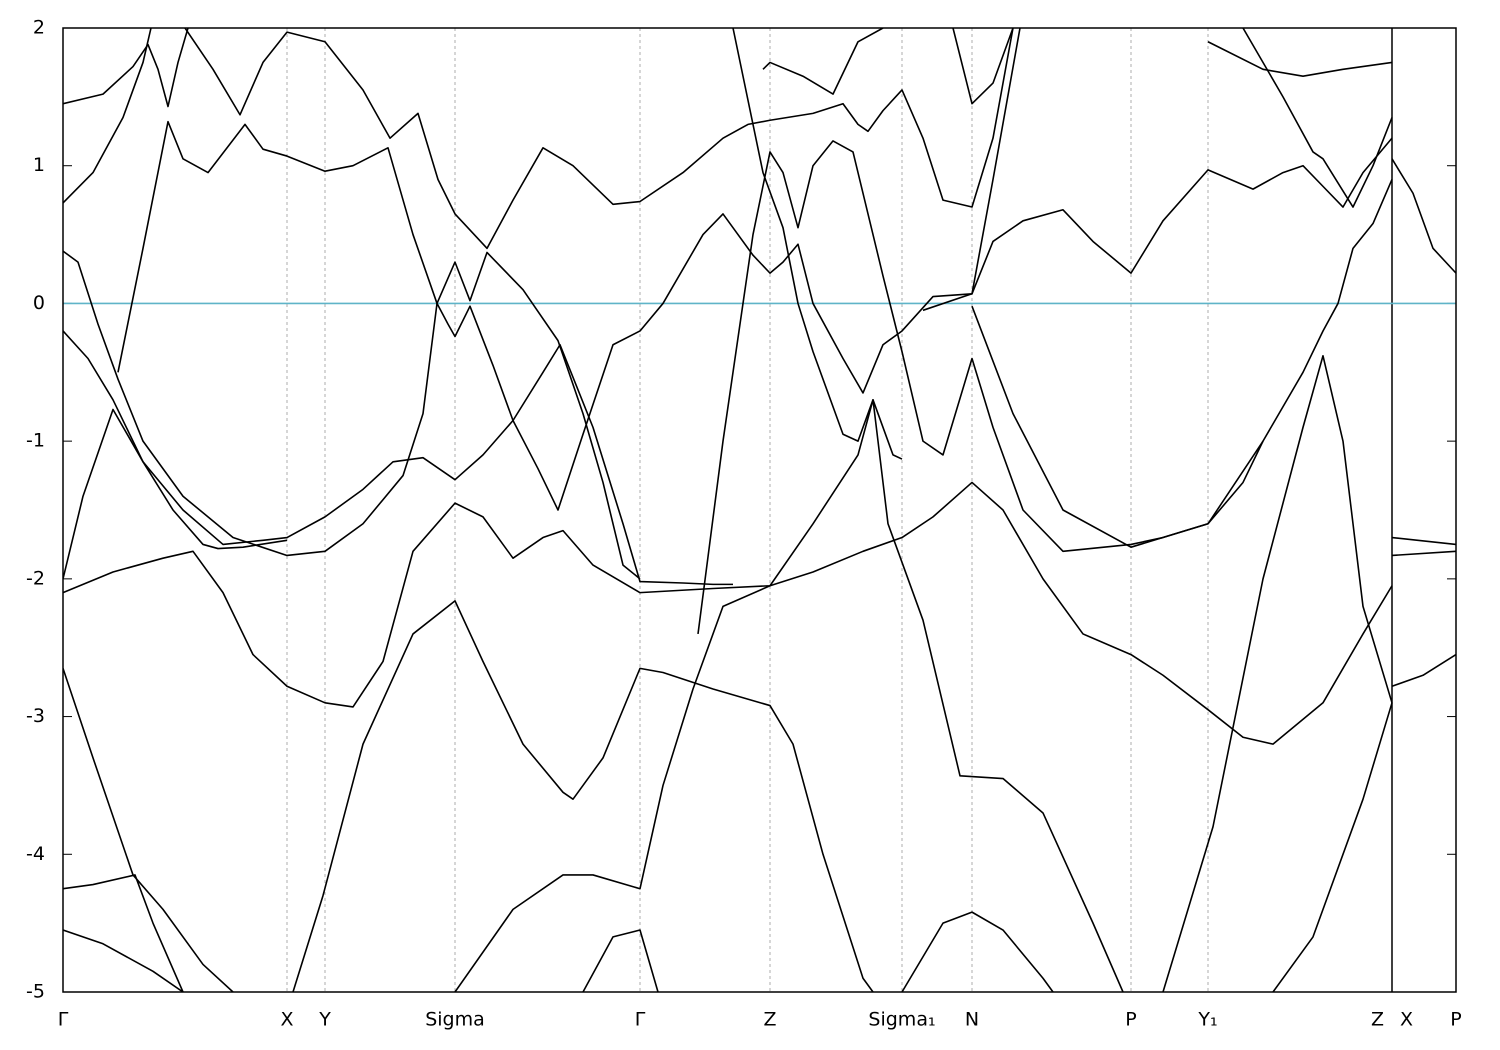 This screenshot has width=1500, height=1050. Describe the element at coordinates (35, 578) in the screenshot. I see `y-tick-label: -2` at that location.